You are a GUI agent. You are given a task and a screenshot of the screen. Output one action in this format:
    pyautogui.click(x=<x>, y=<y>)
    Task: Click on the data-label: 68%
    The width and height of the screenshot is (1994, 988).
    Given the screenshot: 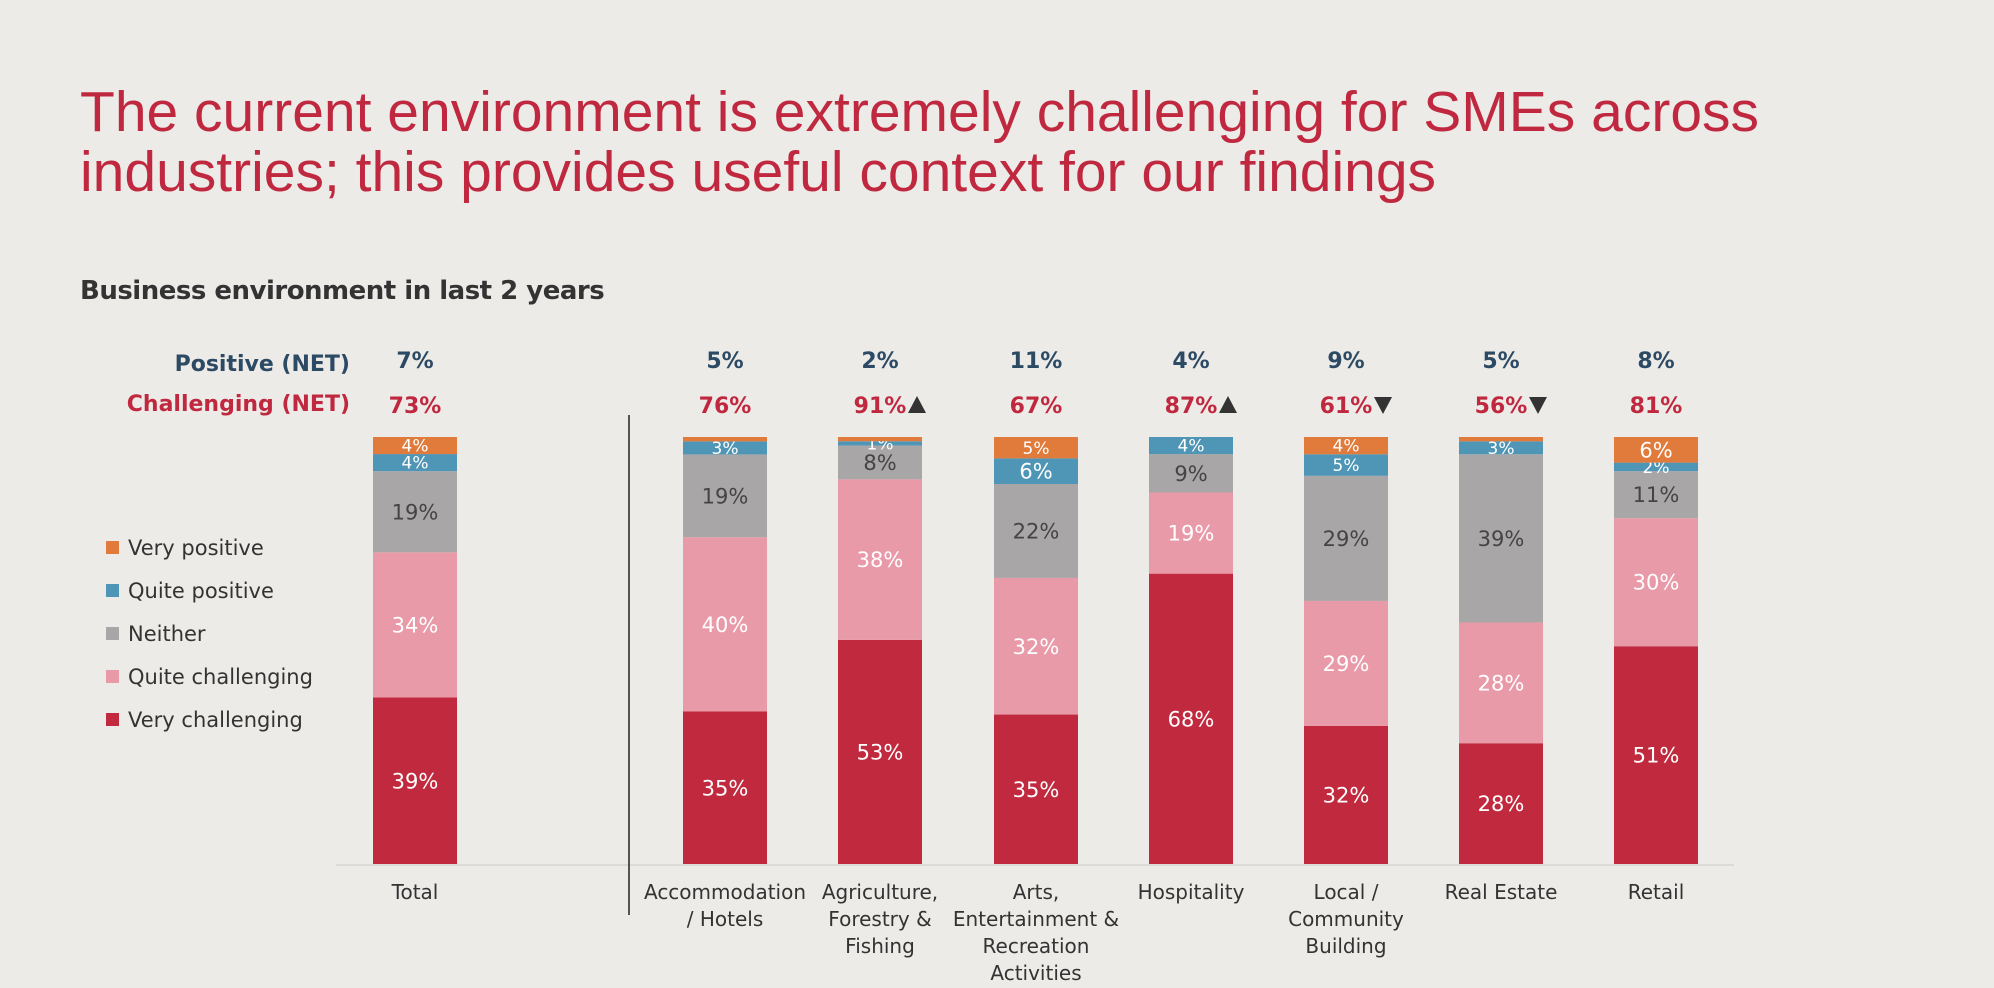 What is the action you would take?
    pyautogui.click(x=1191, y=719)
    